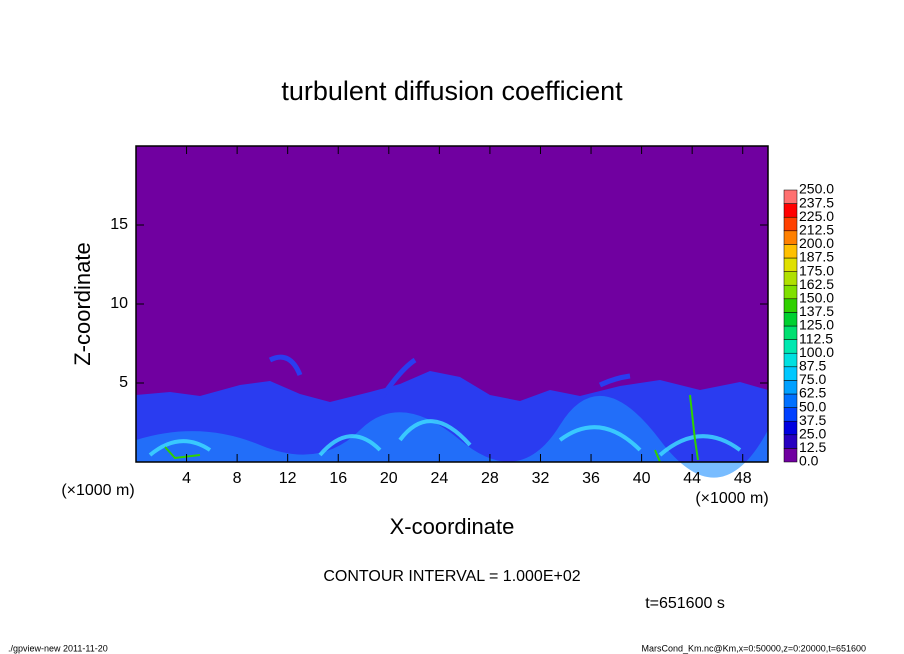 This screenshot has width=904, height=654. What do you see at coordinates (685, 603) in the screenshot?
I see `time-label: t=651600 s` at bounding box center [685, 603].